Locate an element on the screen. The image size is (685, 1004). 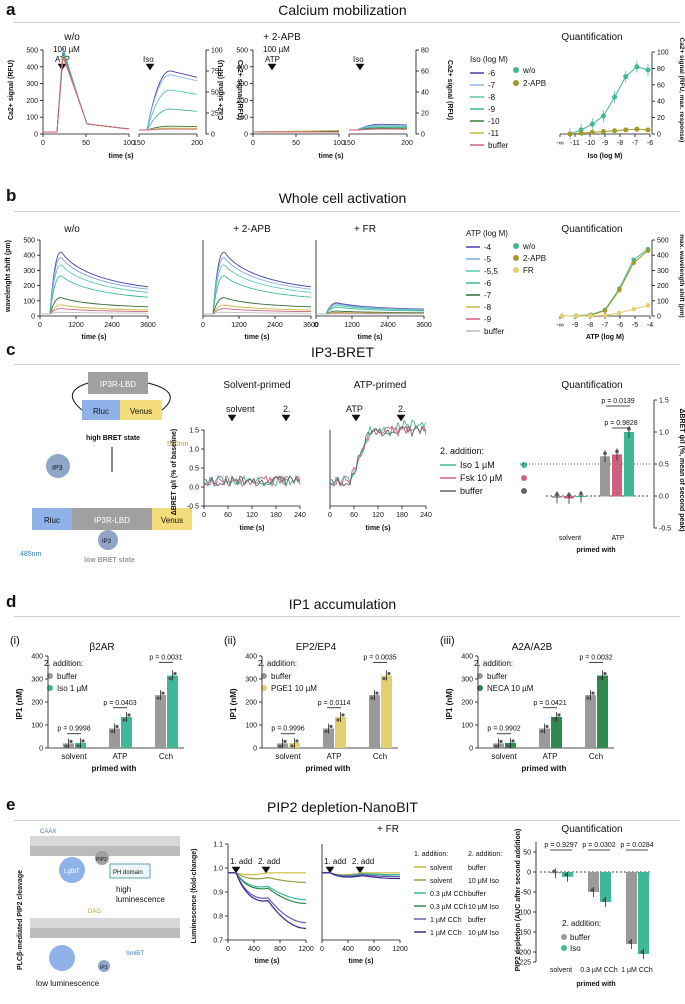
c-solvent-y-tick-label: 1.0 is located at coordinates (194, 450).